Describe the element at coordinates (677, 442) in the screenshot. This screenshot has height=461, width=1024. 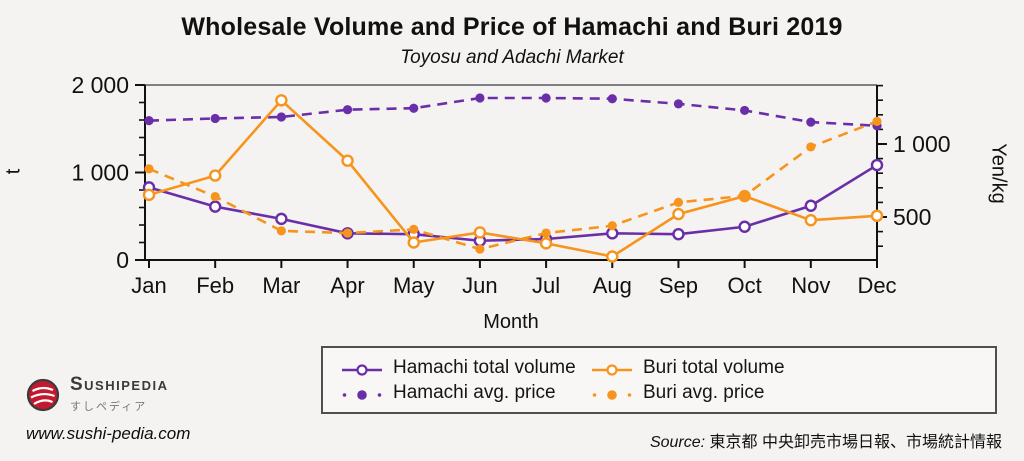
I see `source-prefix: Source:` at that location.